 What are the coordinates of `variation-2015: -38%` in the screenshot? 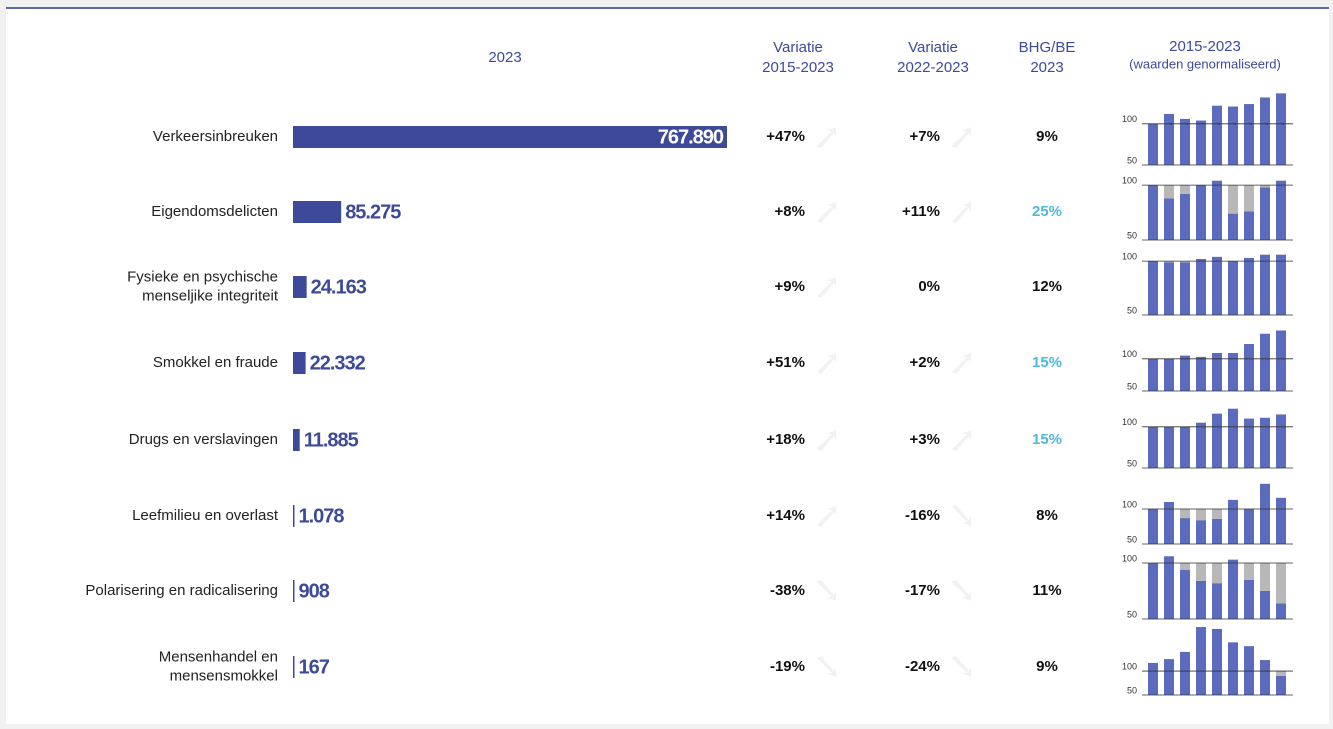 It's located at (787, 590).